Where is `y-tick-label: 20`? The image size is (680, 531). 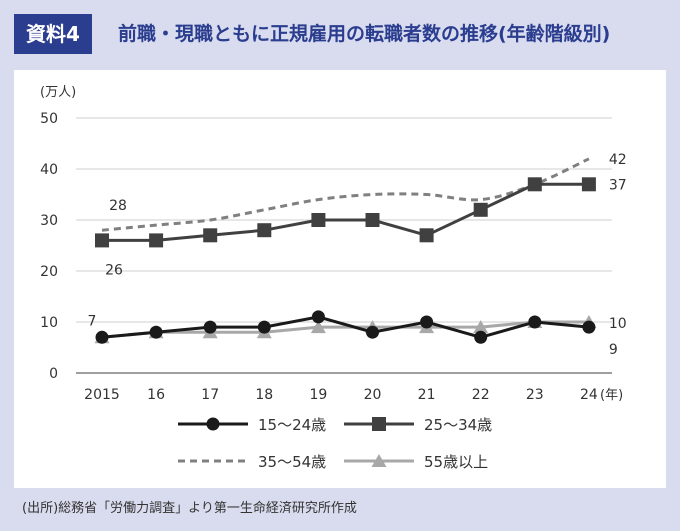 y-tick-label: 20 is located at coordinates (49, 272).